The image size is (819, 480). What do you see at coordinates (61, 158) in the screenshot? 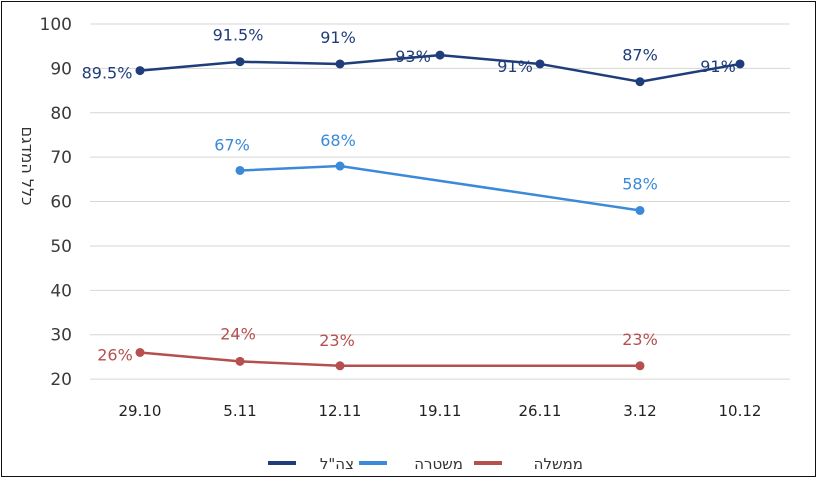
I see `y-tick-label: 70` at bounding box center [61, 158].